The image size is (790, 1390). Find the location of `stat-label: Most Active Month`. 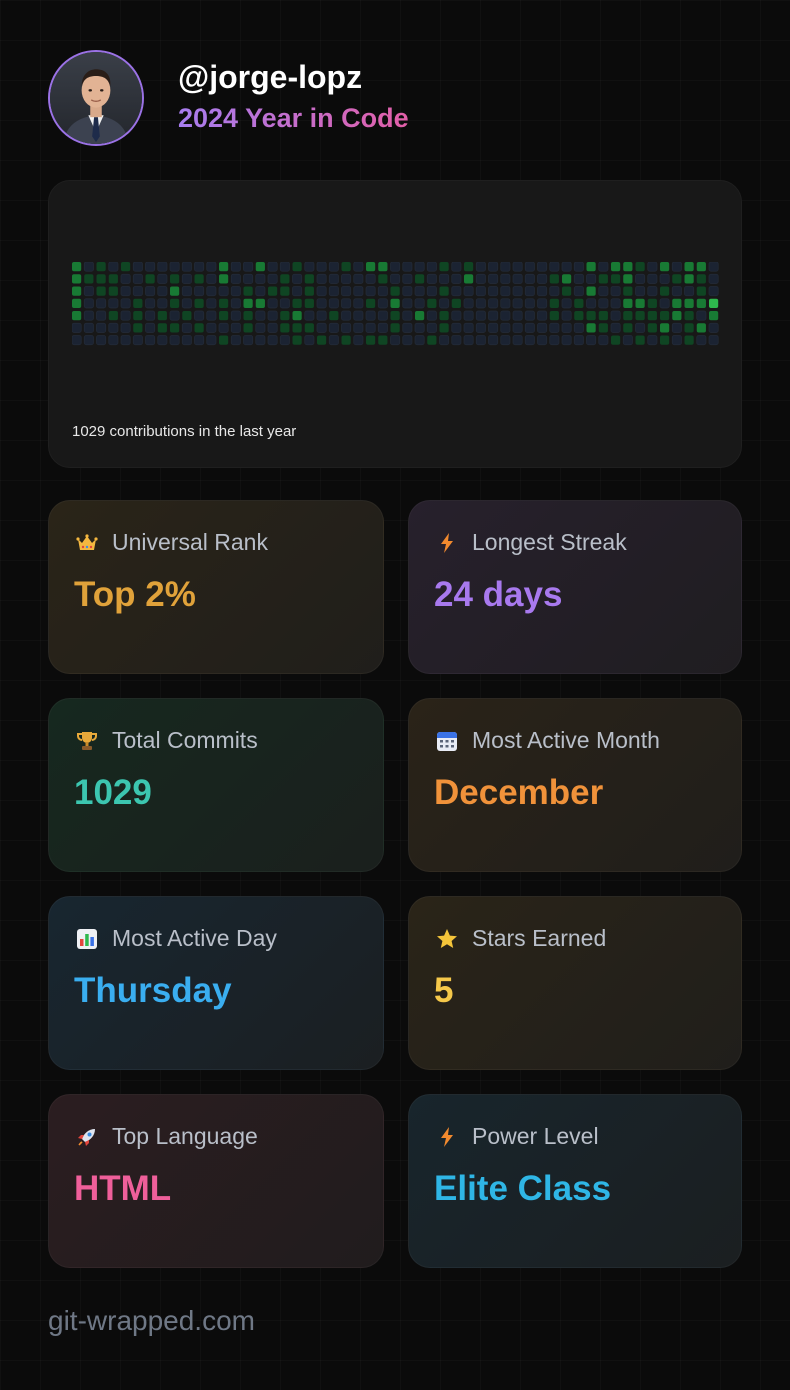

stat-label: Most Active Month is located at coordinates (566, 740).